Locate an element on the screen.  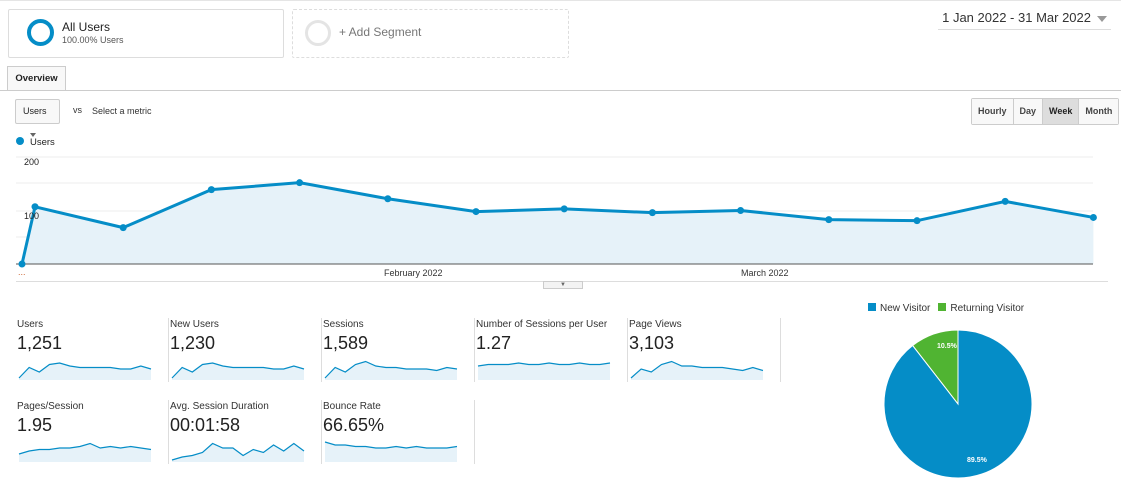
metric-users: Users 1,251 is located at coordinates (92, 350).